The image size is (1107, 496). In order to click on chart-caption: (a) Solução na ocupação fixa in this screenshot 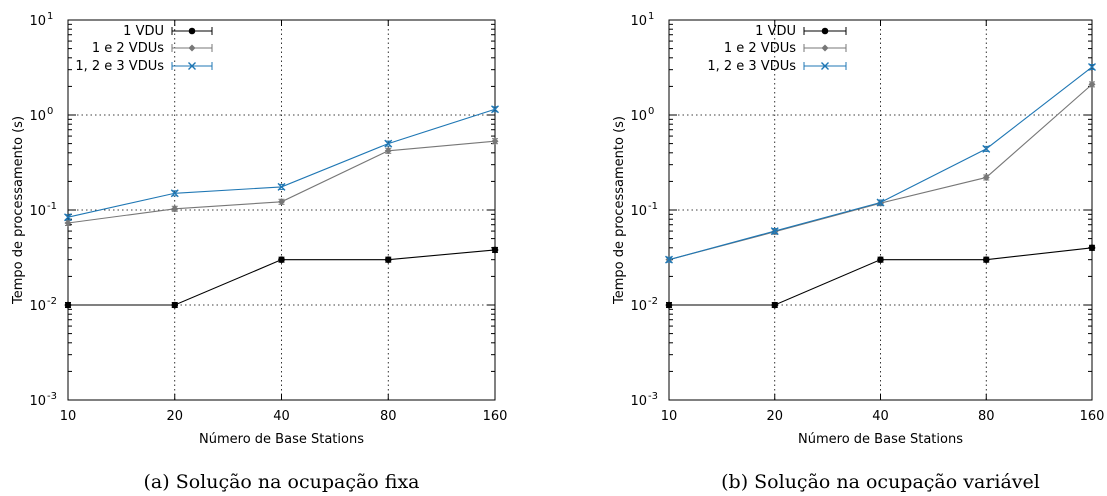, I will do `click(282, 482)`.